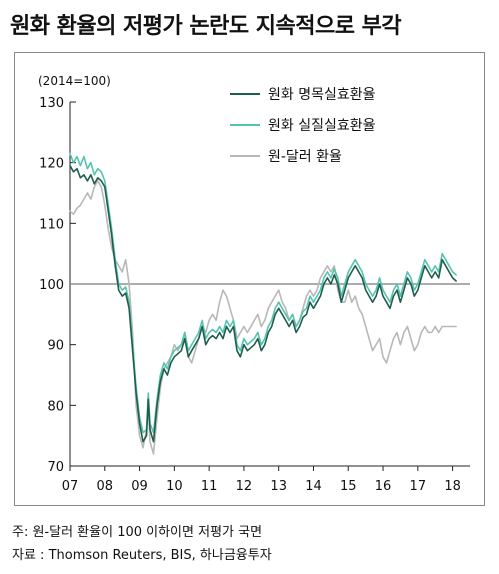 This screenshot has height=574, width=499. I want to click on x-tick-label: 18, so click(452, 486).